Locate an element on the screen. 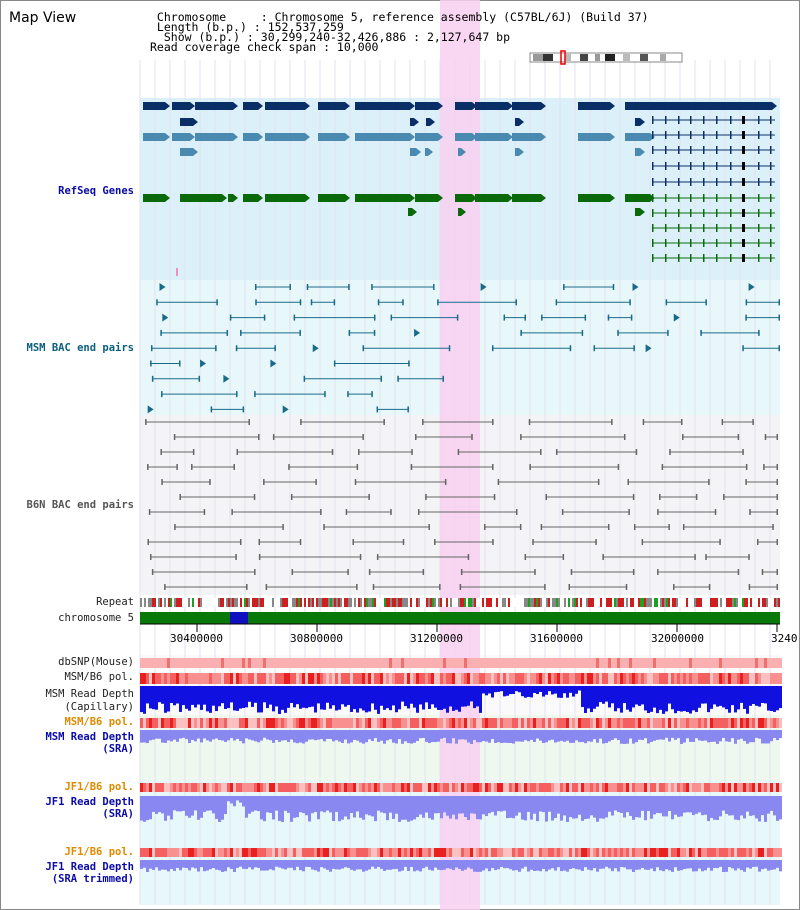 This screenshot has width=800, height=910. ideogram-band is located at coordinates (548, 57).